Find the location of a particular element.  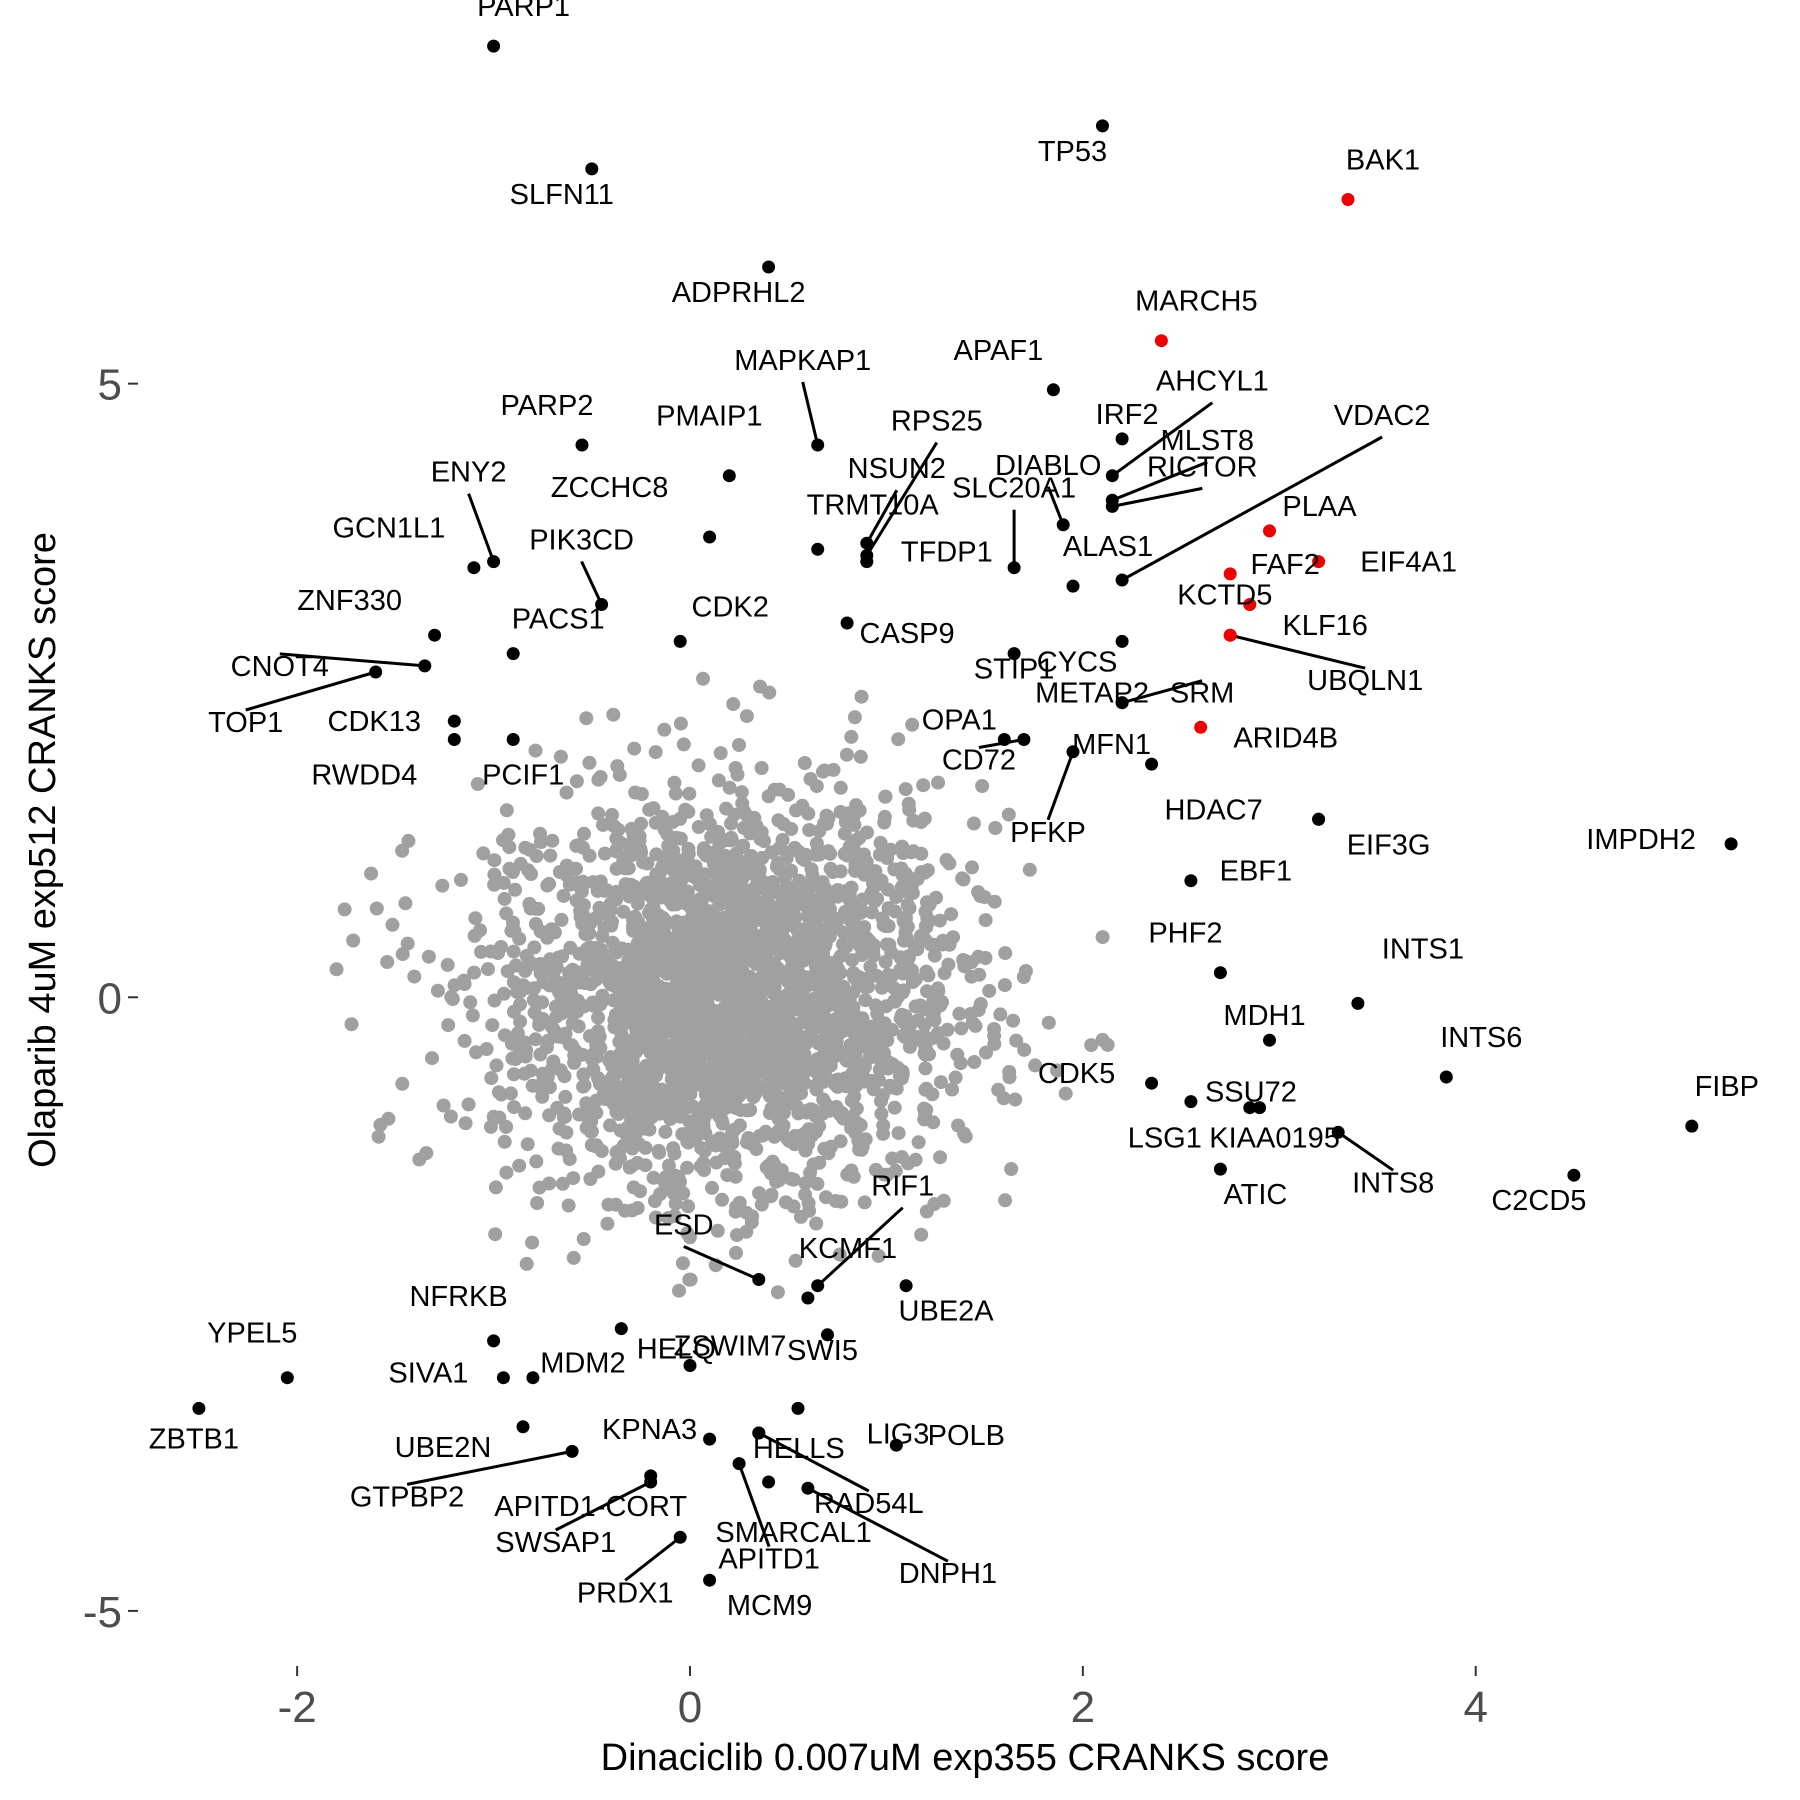

gene-label: FAF2 is located at coordinates (1285, 565).